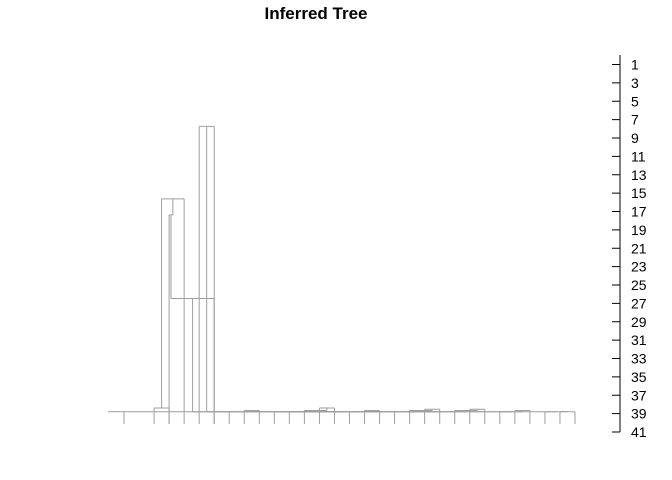 The image size is (672, 480). I want to click on axis-tick-label: 39, so click(639, 414).